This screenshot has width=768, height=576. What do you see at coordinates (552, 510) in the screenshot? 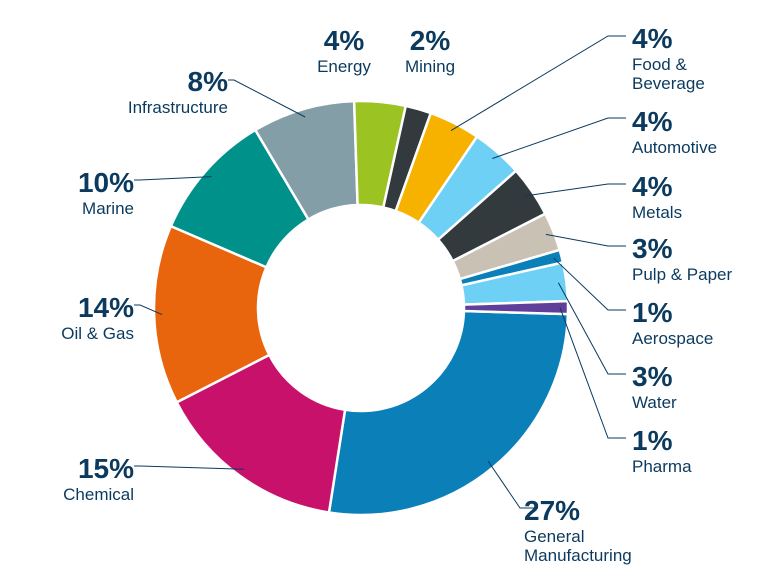
I see `slice-value-general-manufacturing: 27%` at bounding box center [552, 510].